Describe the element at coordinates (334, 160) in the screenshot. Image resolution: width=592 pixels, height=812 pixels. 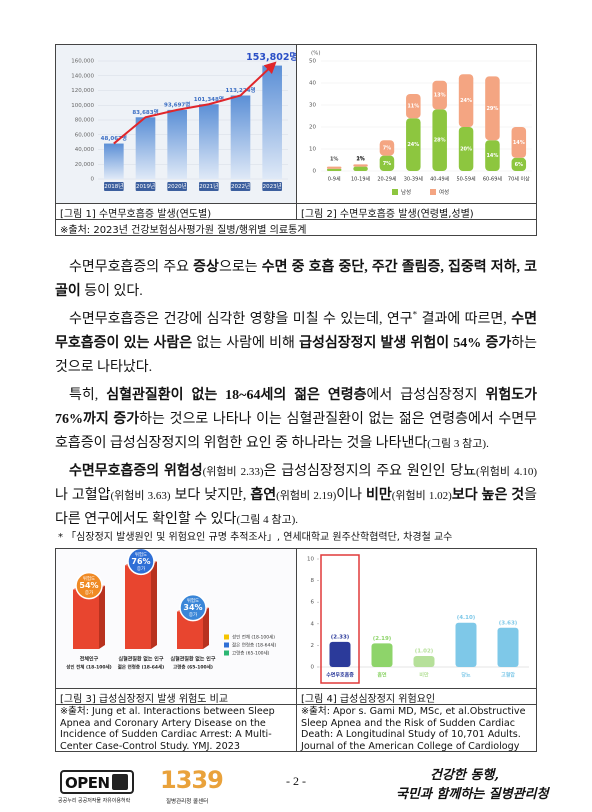
I see `data-label: 1%` at that location.